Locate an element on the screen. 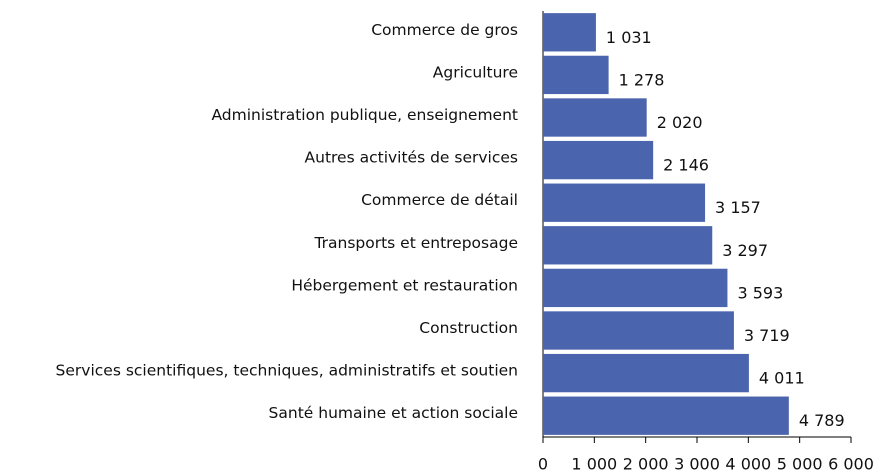 The height and width of the screenshot is (475, 878). category-label: Commerce de détail is located at coordinates (439, 200).